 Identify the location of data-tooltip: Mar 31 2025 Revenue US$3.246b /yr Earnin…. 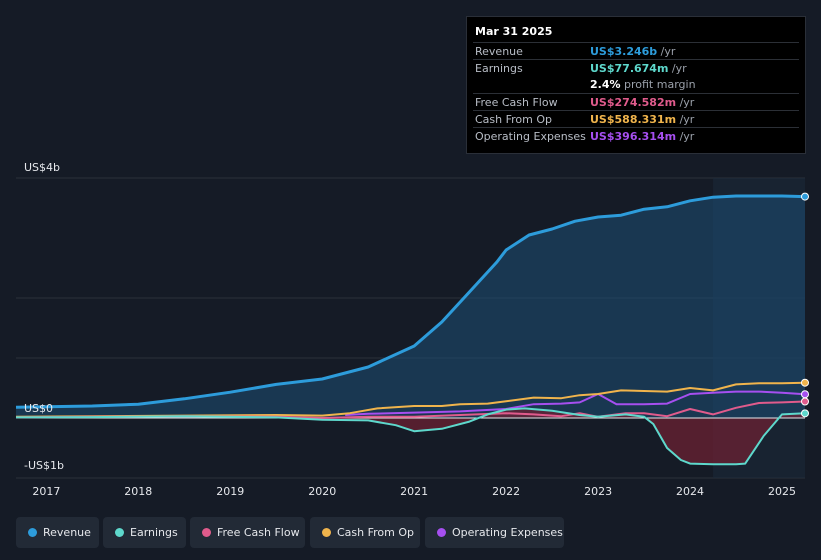
(636, 85).